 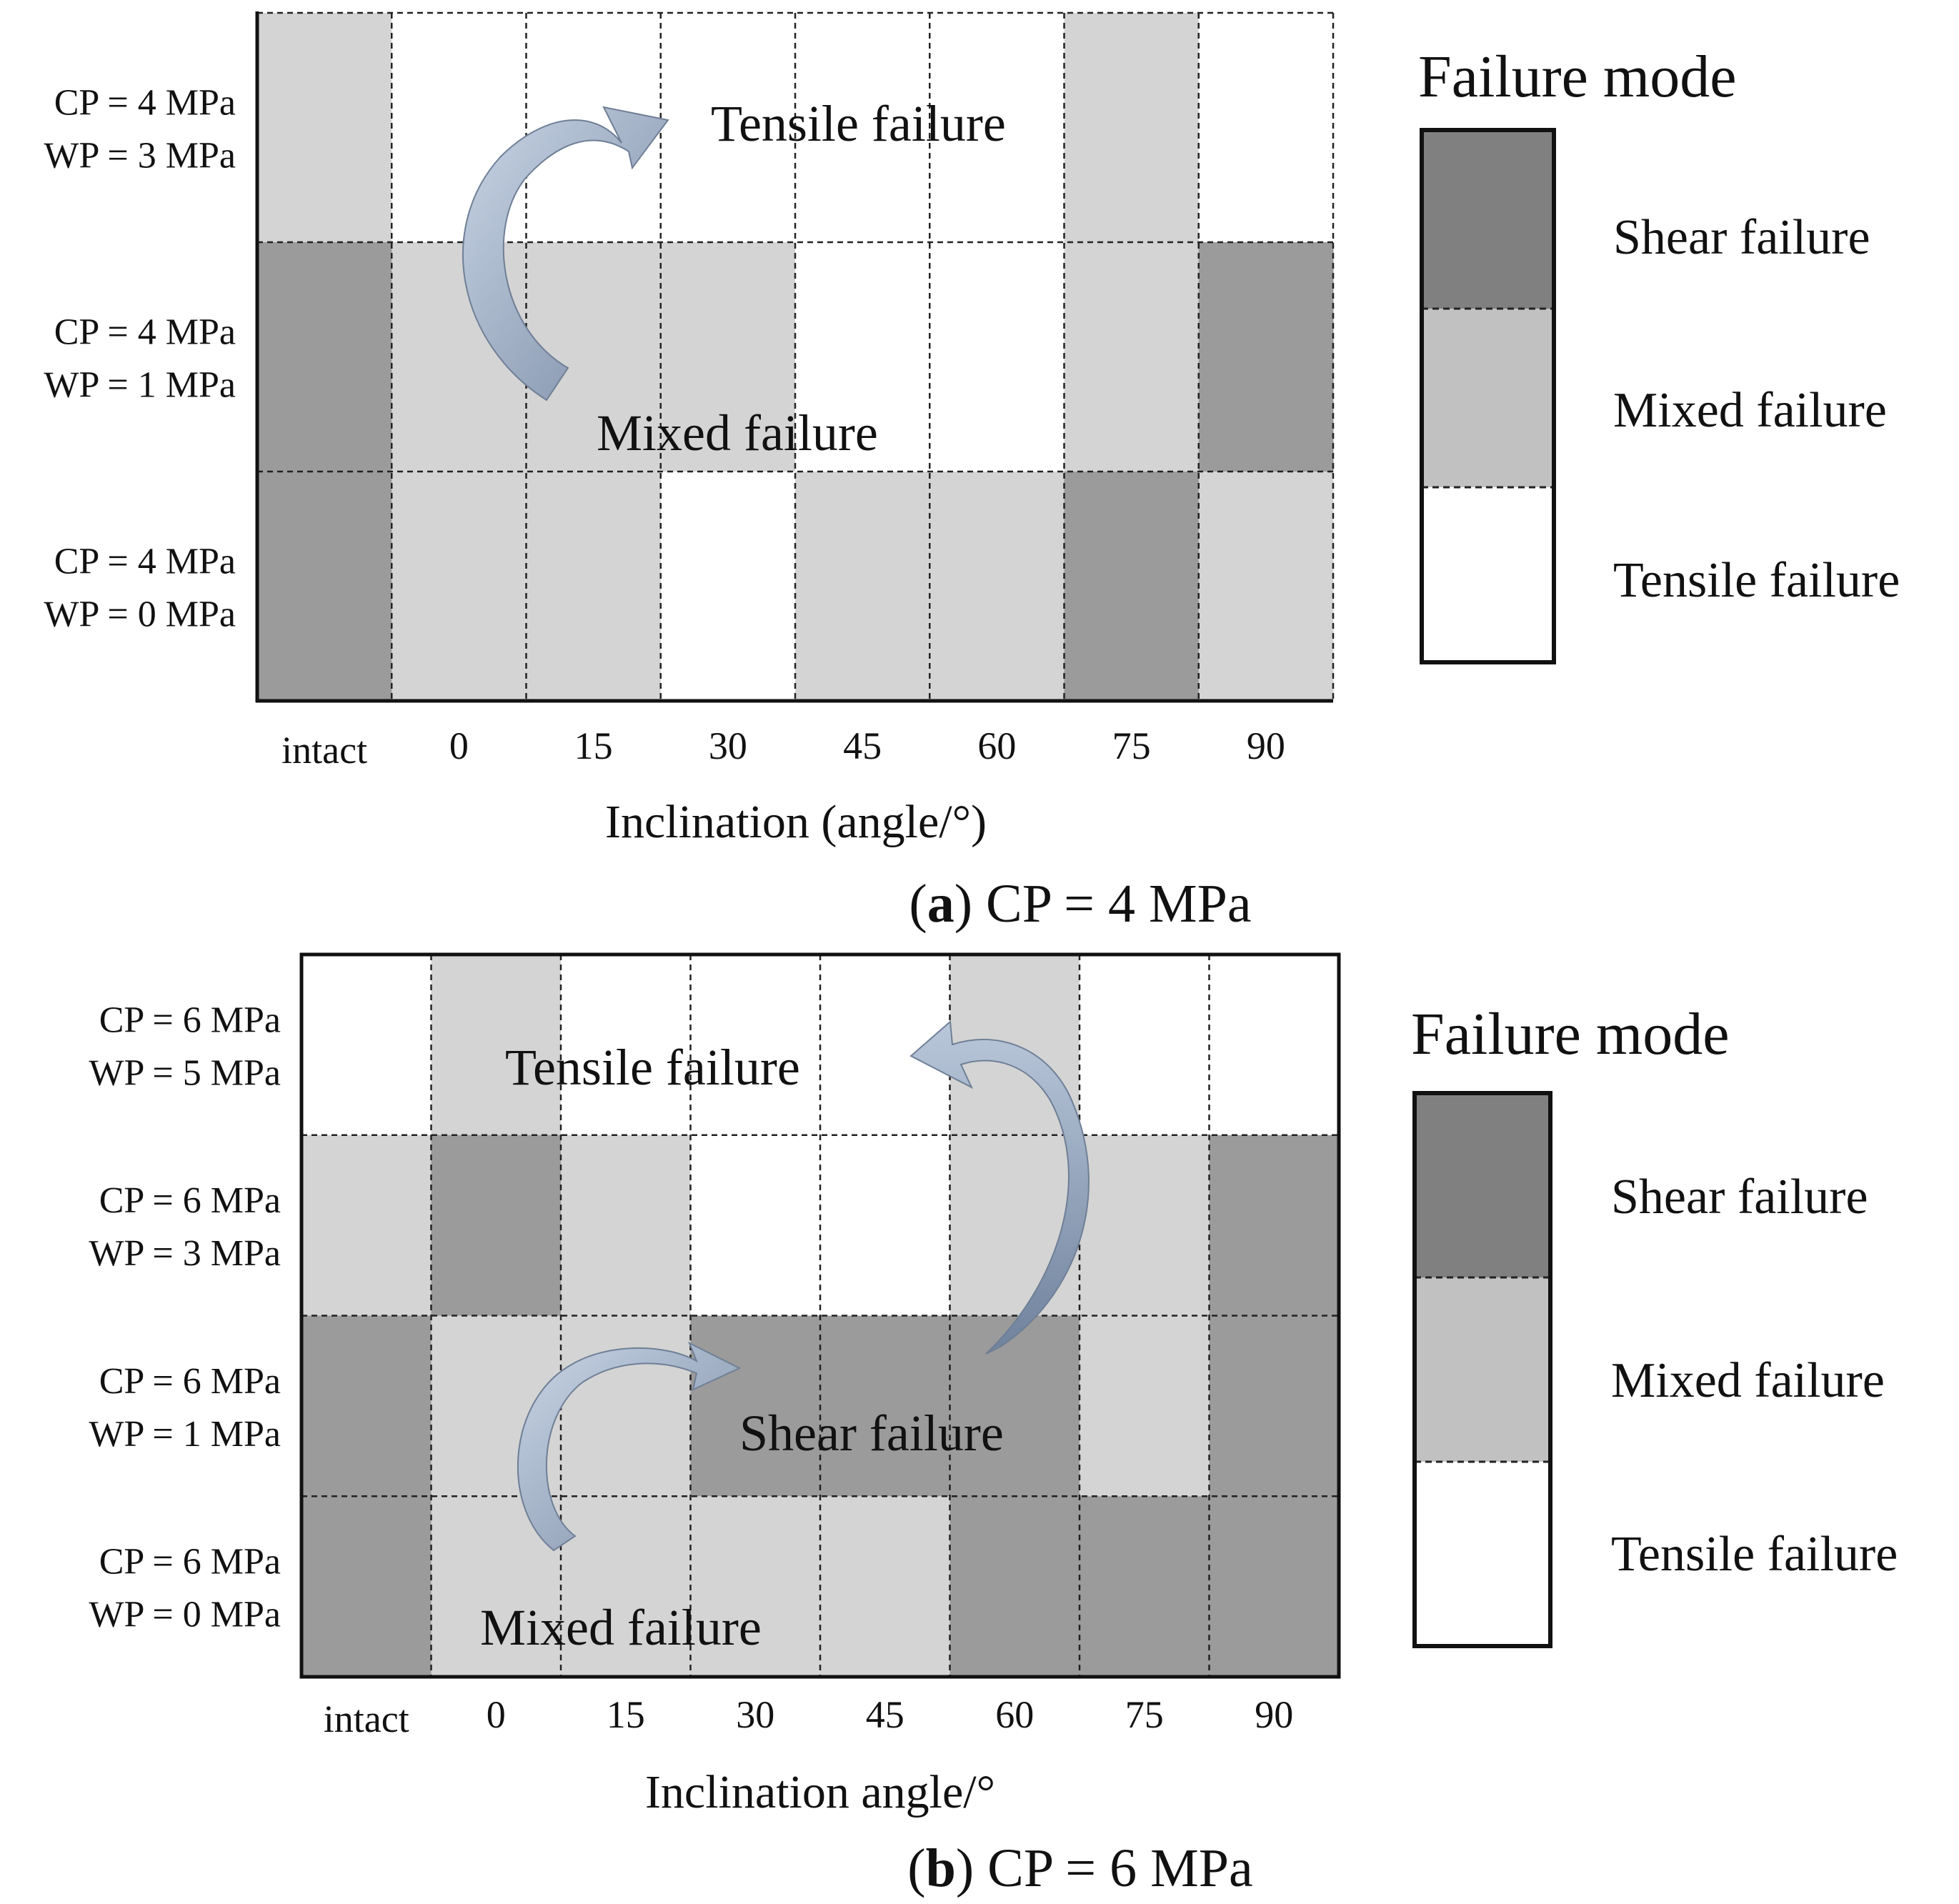 I want to click on panel-b-cell-r1-c3, so click(x=755, y=1225).